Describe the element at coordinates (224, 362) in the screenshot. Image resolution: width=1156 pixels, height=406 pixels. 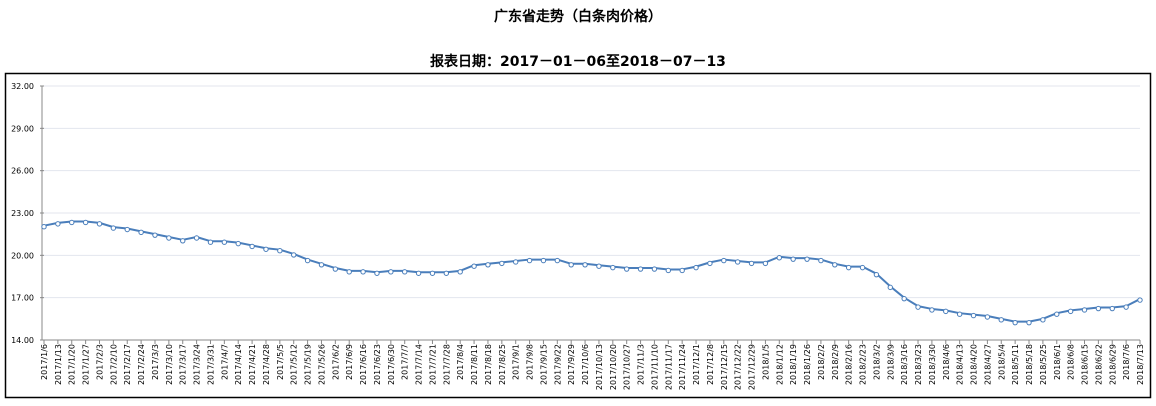
I see `x-tick-label: 2017/4/7` at that location.